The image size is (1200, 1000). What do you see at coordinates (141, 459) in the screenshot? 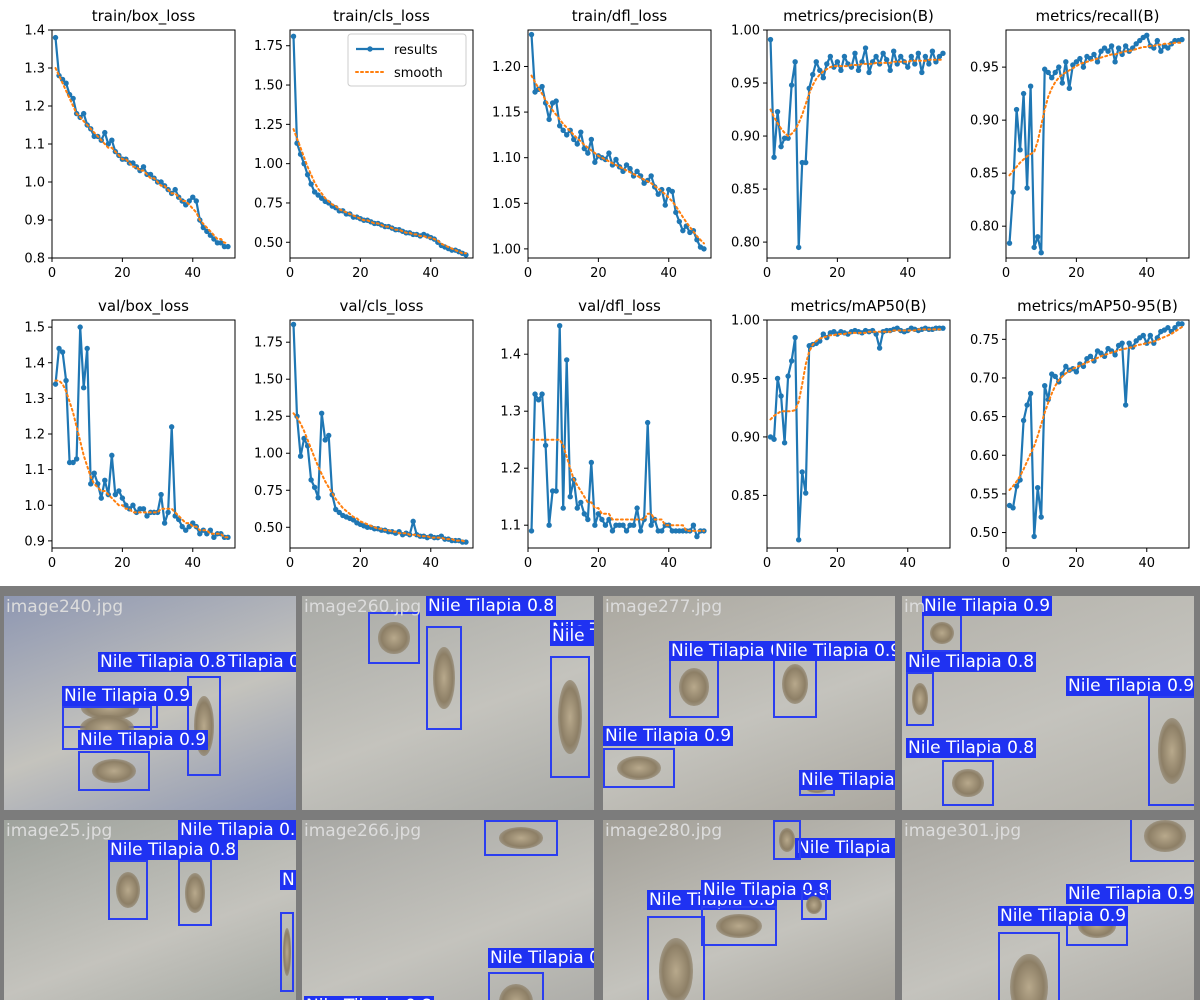
I see `smooth-line` at bounding box center [141, 459].